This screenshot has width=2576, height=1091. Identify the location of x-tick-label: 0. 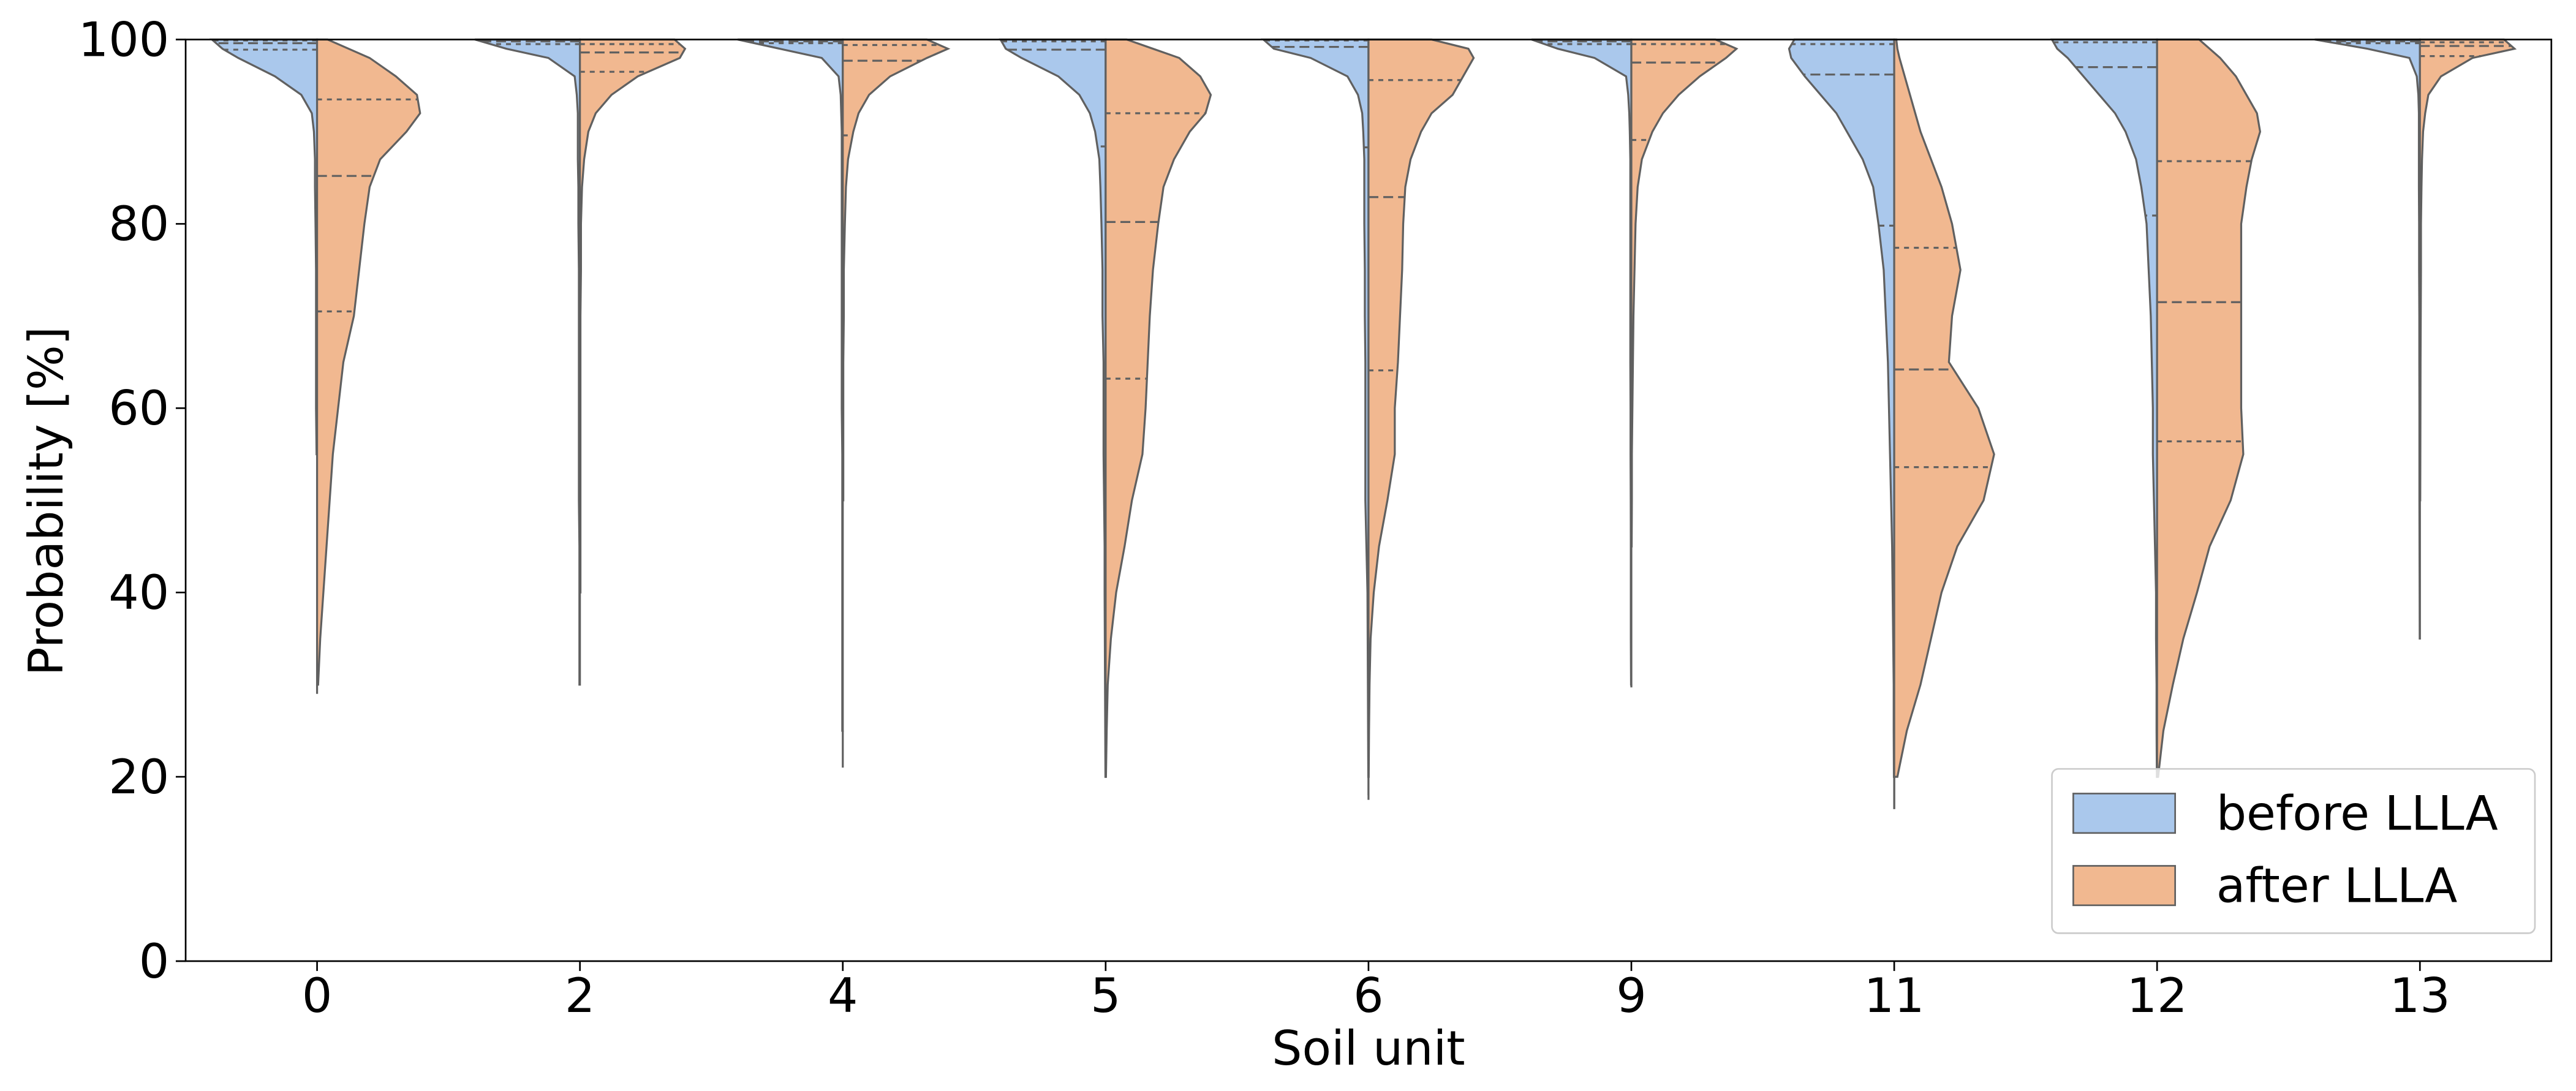
(317, 996).